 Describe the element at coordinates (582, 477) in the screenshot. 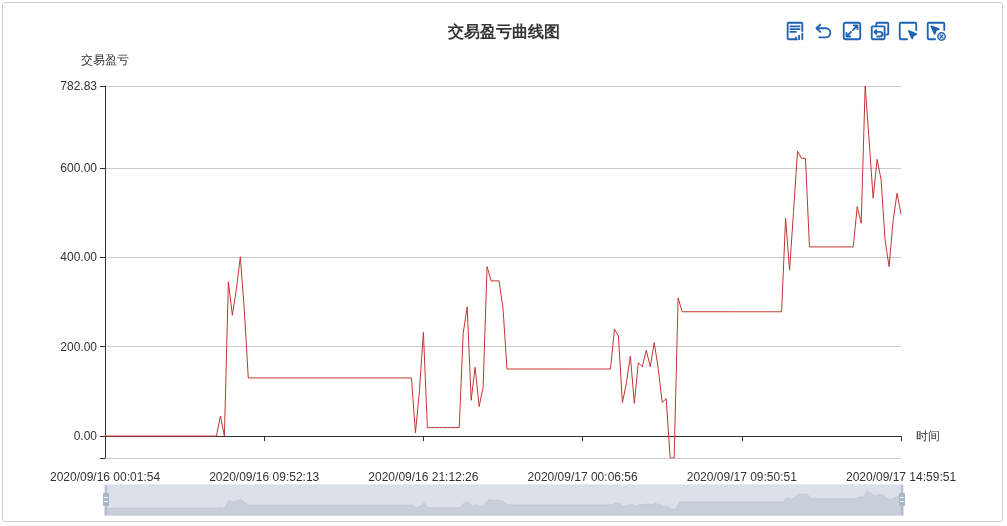

I see `x-tick-label: 2020/09/17 00:06:56` at that location.